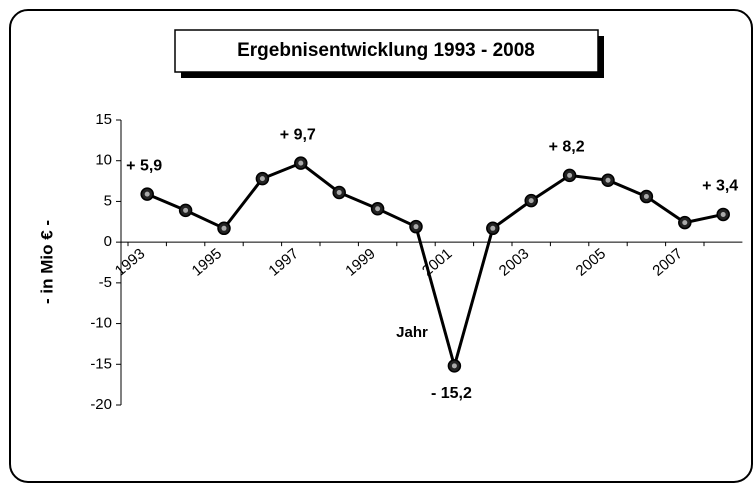 The height and width of the screenshot is (485, 755). Describe the element at coordinates (46, 262) in the screenshot. I see `y-axis-label: - in Mio € -` at that location.